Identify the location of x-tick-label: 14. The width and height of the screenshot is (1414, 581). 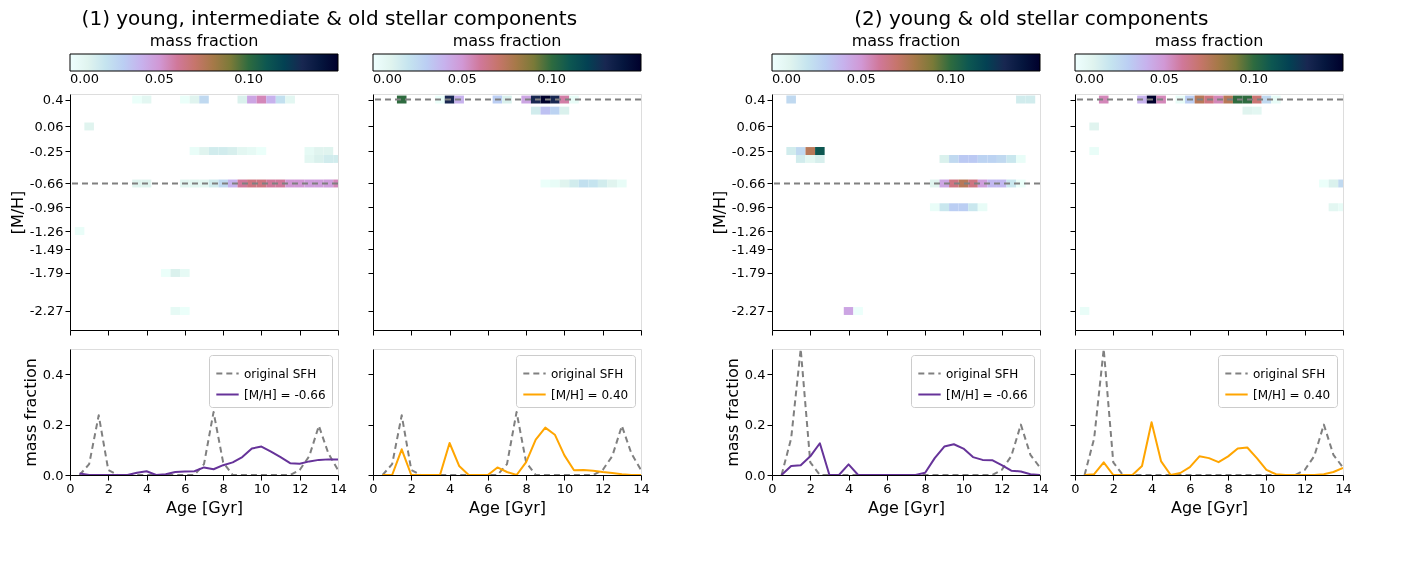
(1343, 488).